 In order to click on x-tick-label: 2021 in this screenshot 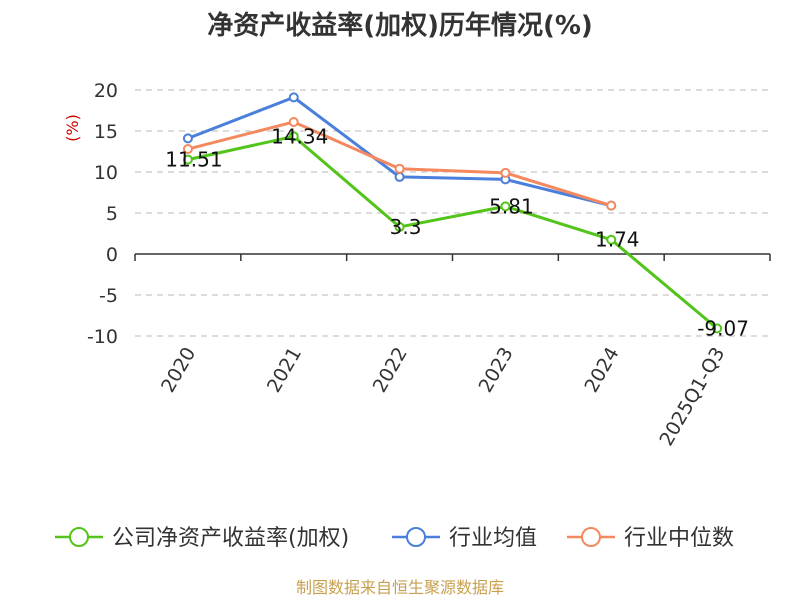, I will do `click(284, 370)`.